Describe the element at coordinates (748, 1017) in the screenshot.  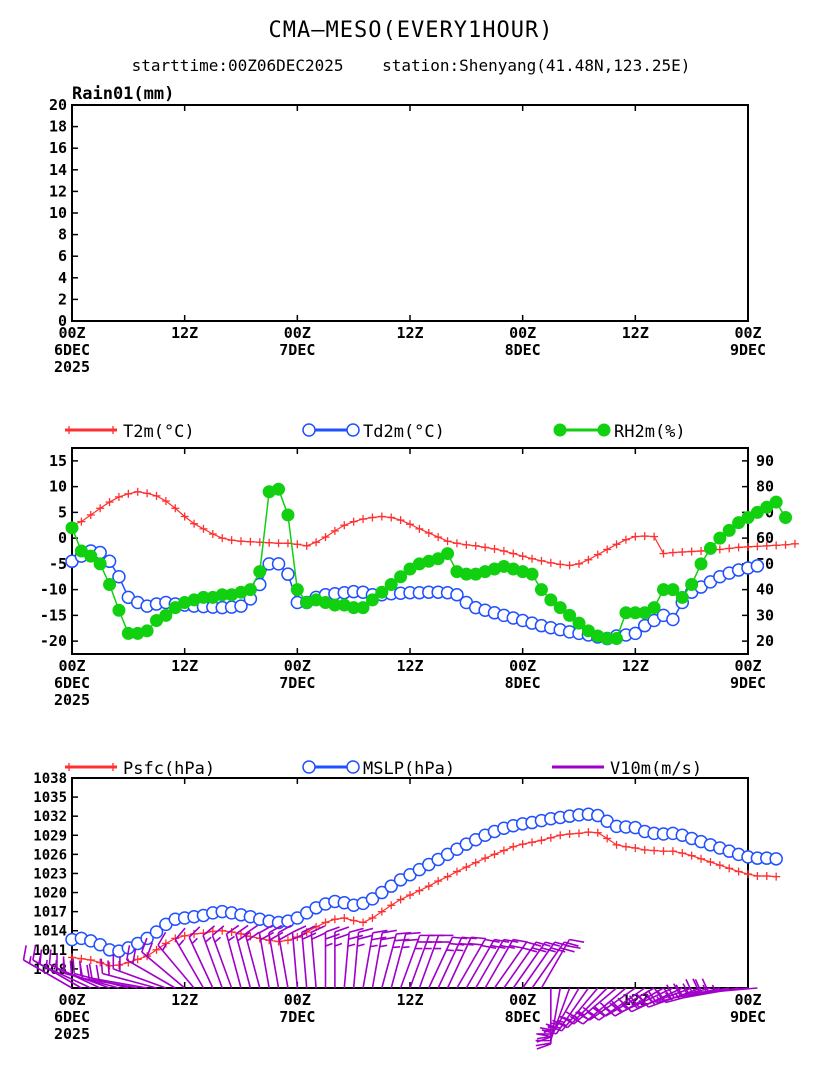
I see `pressure-x-tick-label: 9DEC` at that location.